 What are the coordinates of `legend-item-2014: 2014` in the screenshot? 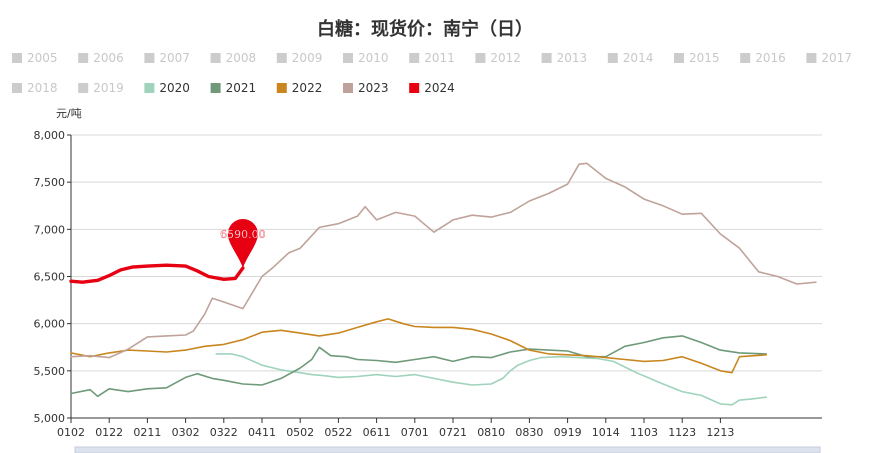 It's located at (630, 58).